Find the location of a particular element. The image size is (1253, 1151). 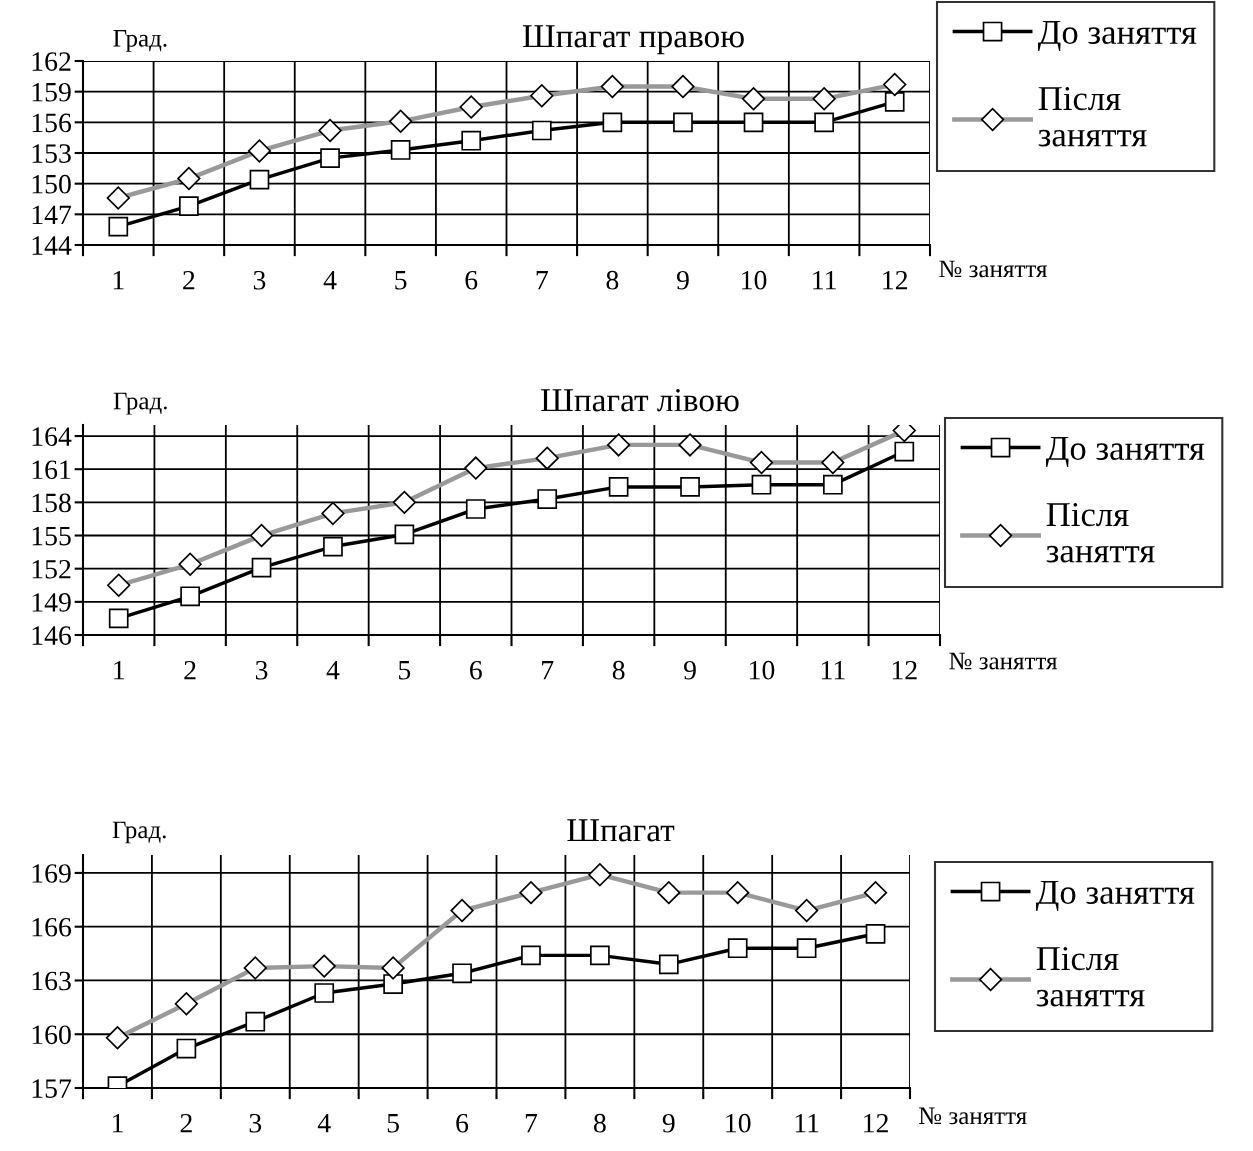

y-tick-label: 150 is located at coordinates (51, 184).